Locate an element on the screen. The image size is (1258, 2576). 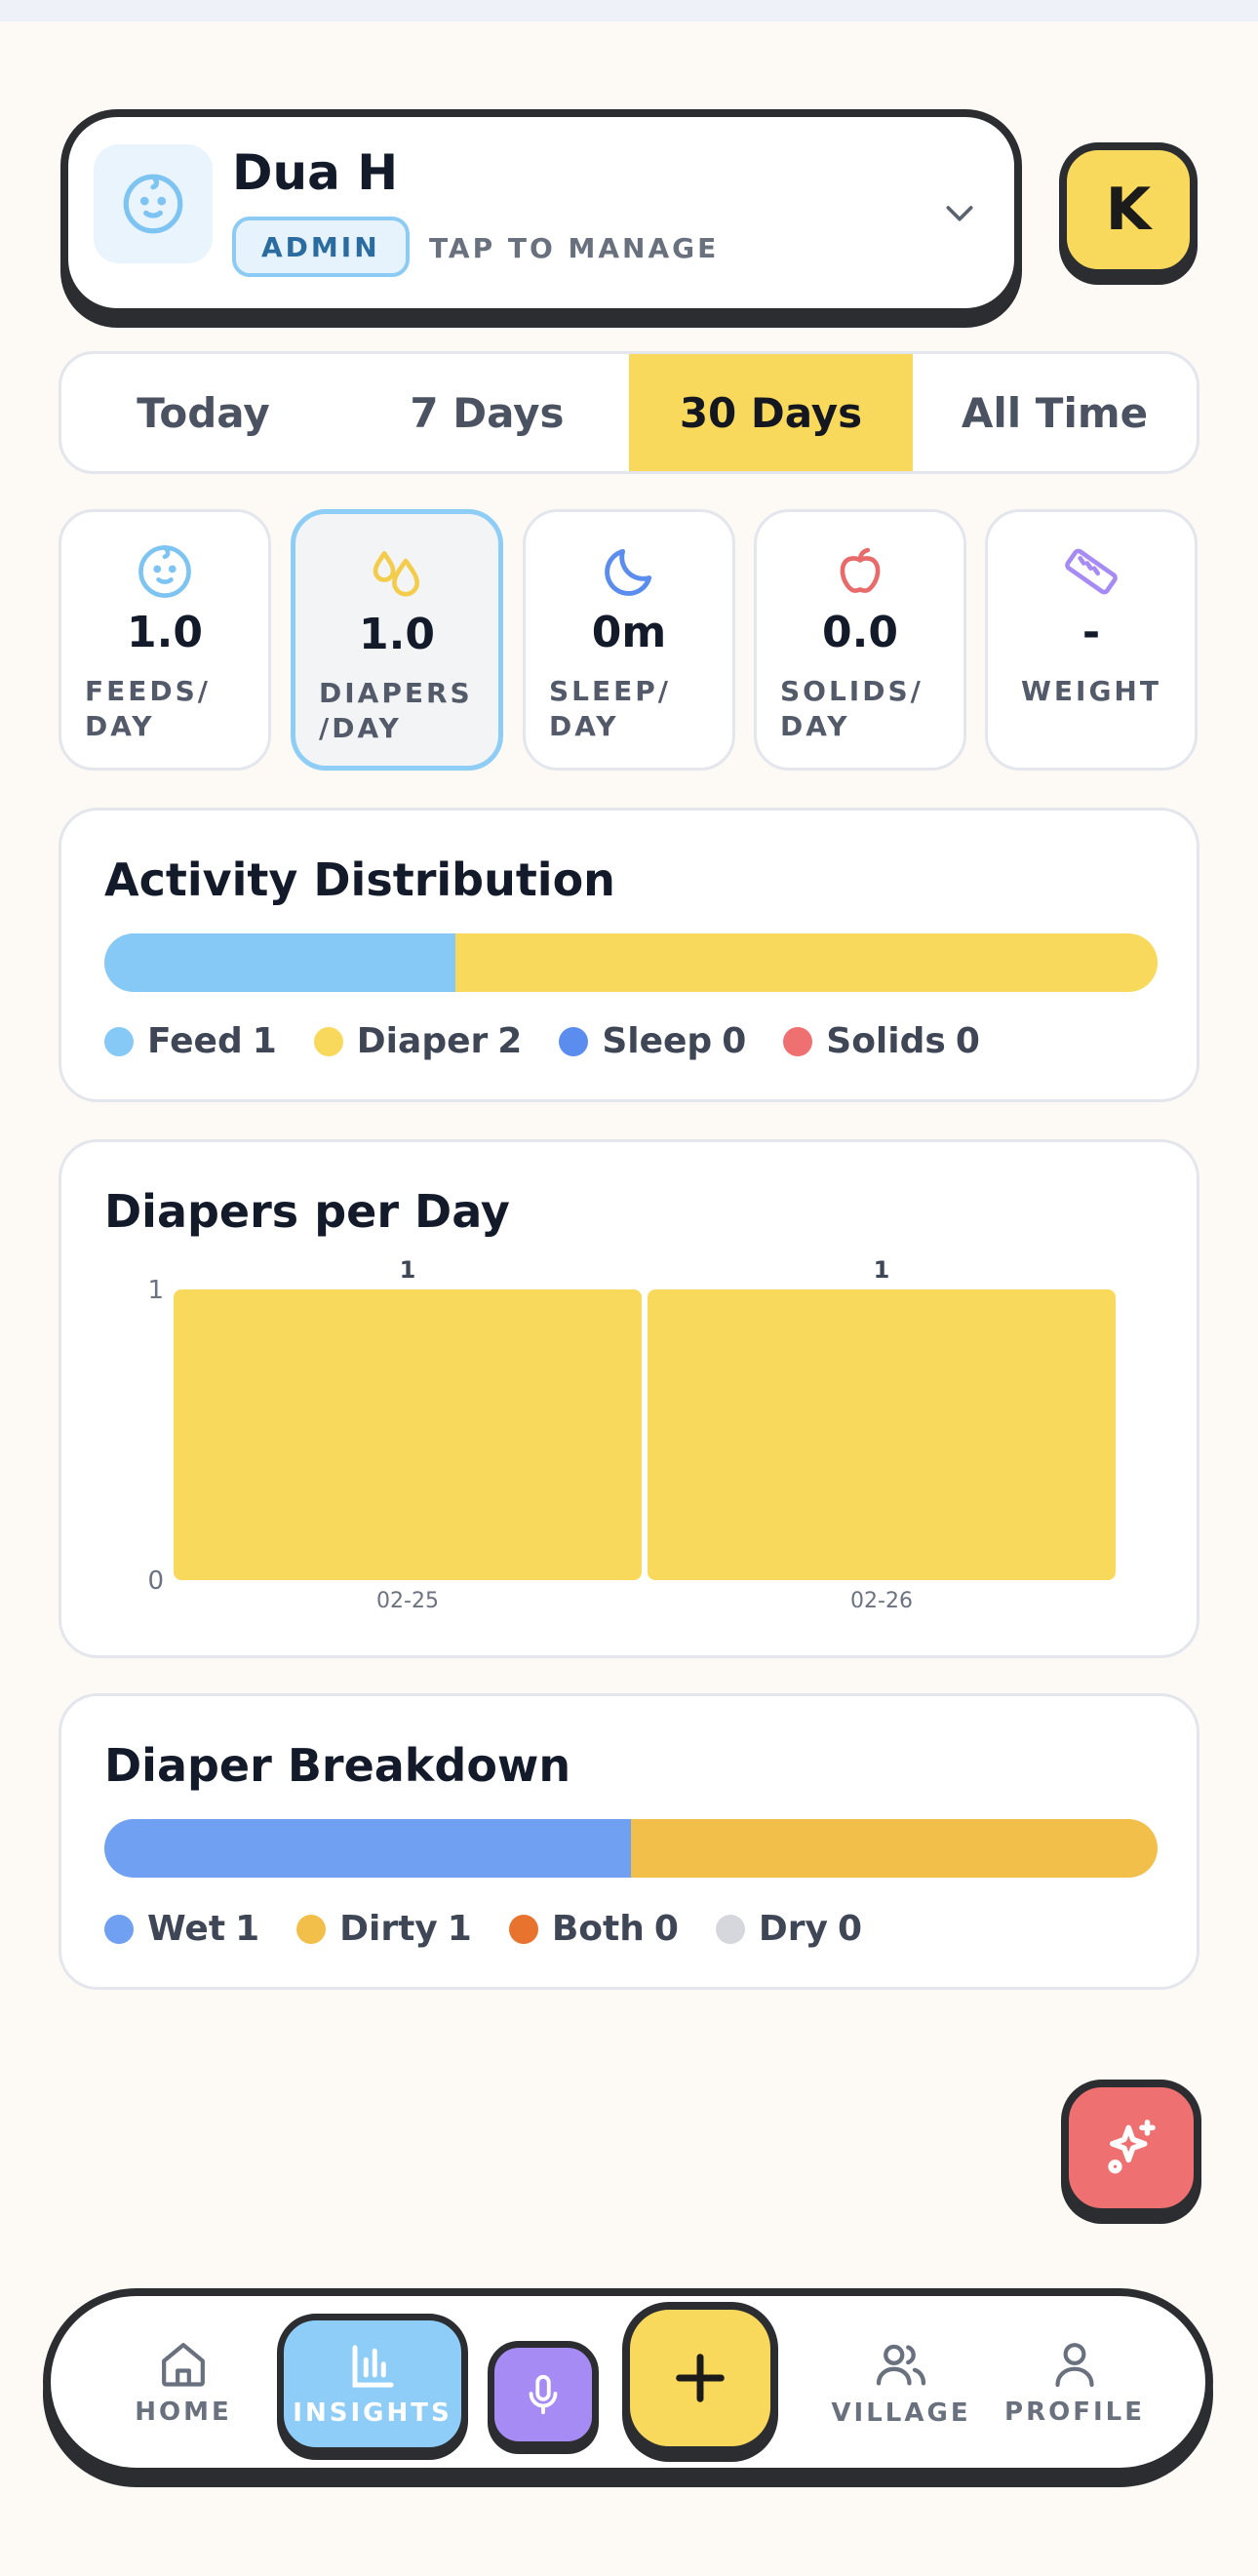
legend-name: Sleep is located at coordinates (657, 1041).